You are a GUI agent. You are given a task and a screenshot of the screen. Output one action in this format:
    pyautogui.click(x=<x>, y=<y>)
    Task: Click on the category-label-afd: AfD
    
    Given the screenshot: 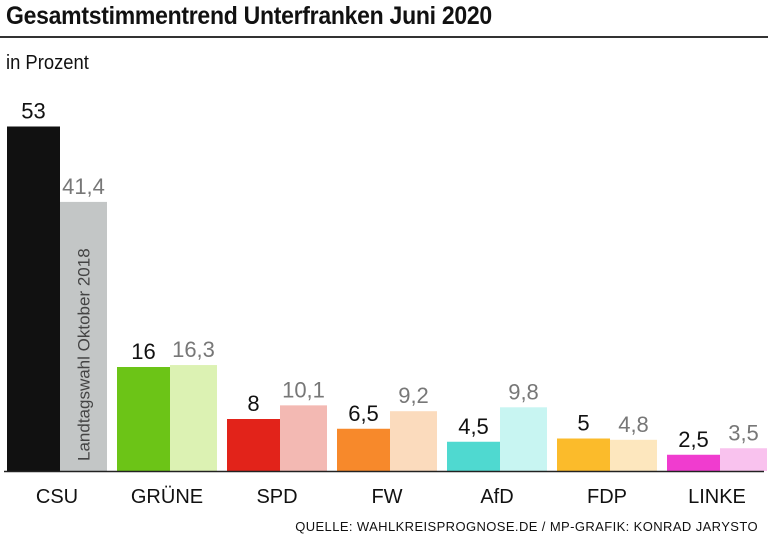 What is the action you would take?
    pyautogui.click(x=496, y=497)
    